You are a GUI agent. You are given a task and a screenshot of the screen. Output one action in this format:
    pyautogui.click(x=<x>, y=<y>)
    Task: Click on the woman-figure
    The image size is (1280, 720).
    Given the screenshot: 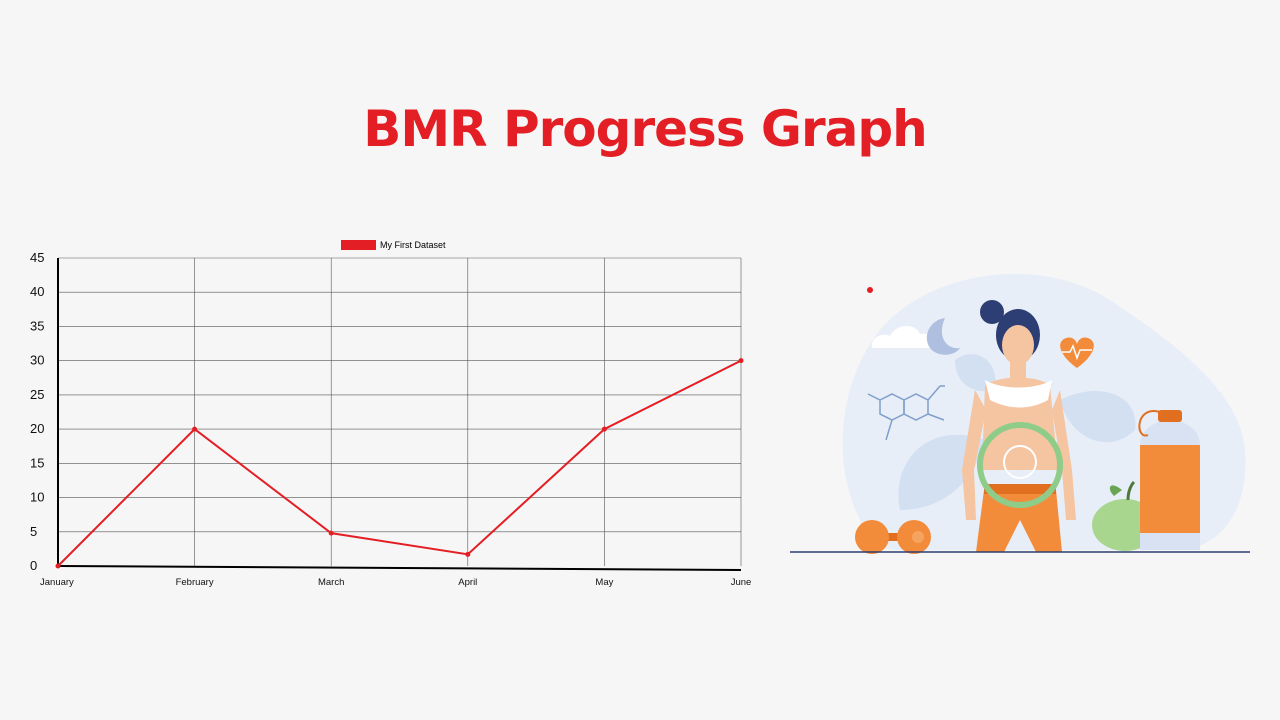 What is the action you would take?
    pyautogui.click(x=1019, y=426)
    